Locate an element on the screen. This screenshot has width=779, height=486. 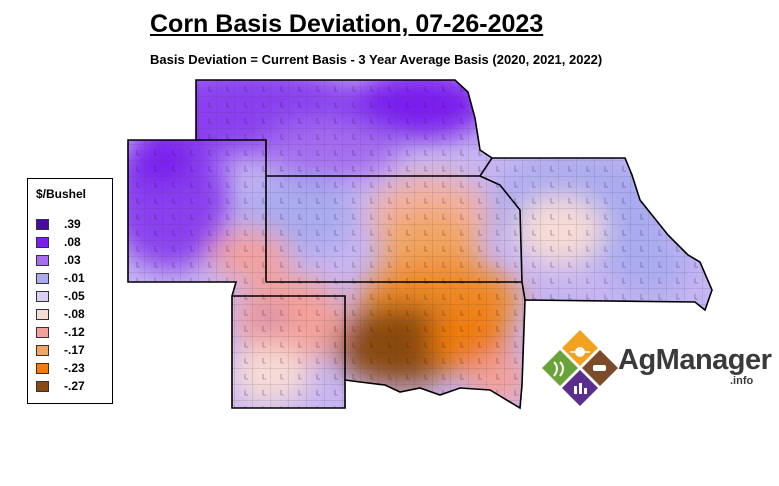
legend-label: -.01 is located at coordinates (74, 278).